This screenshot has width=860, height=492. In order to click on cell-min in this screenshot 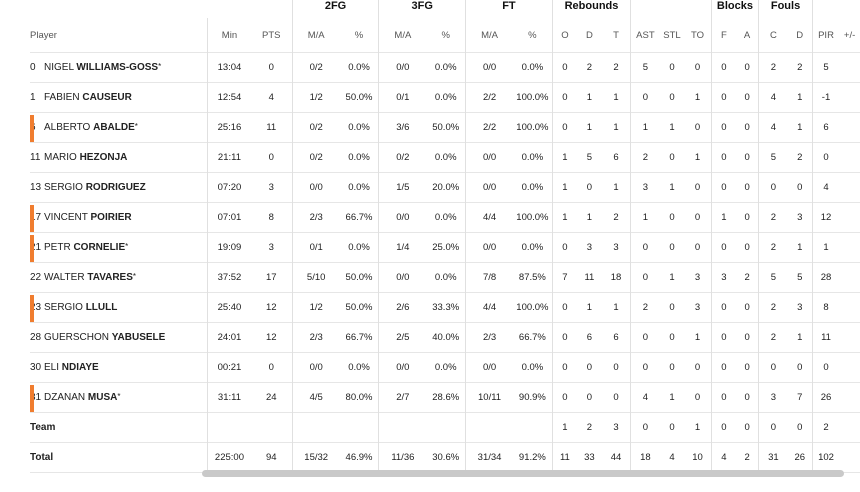, I will do `click(229, 427)`.